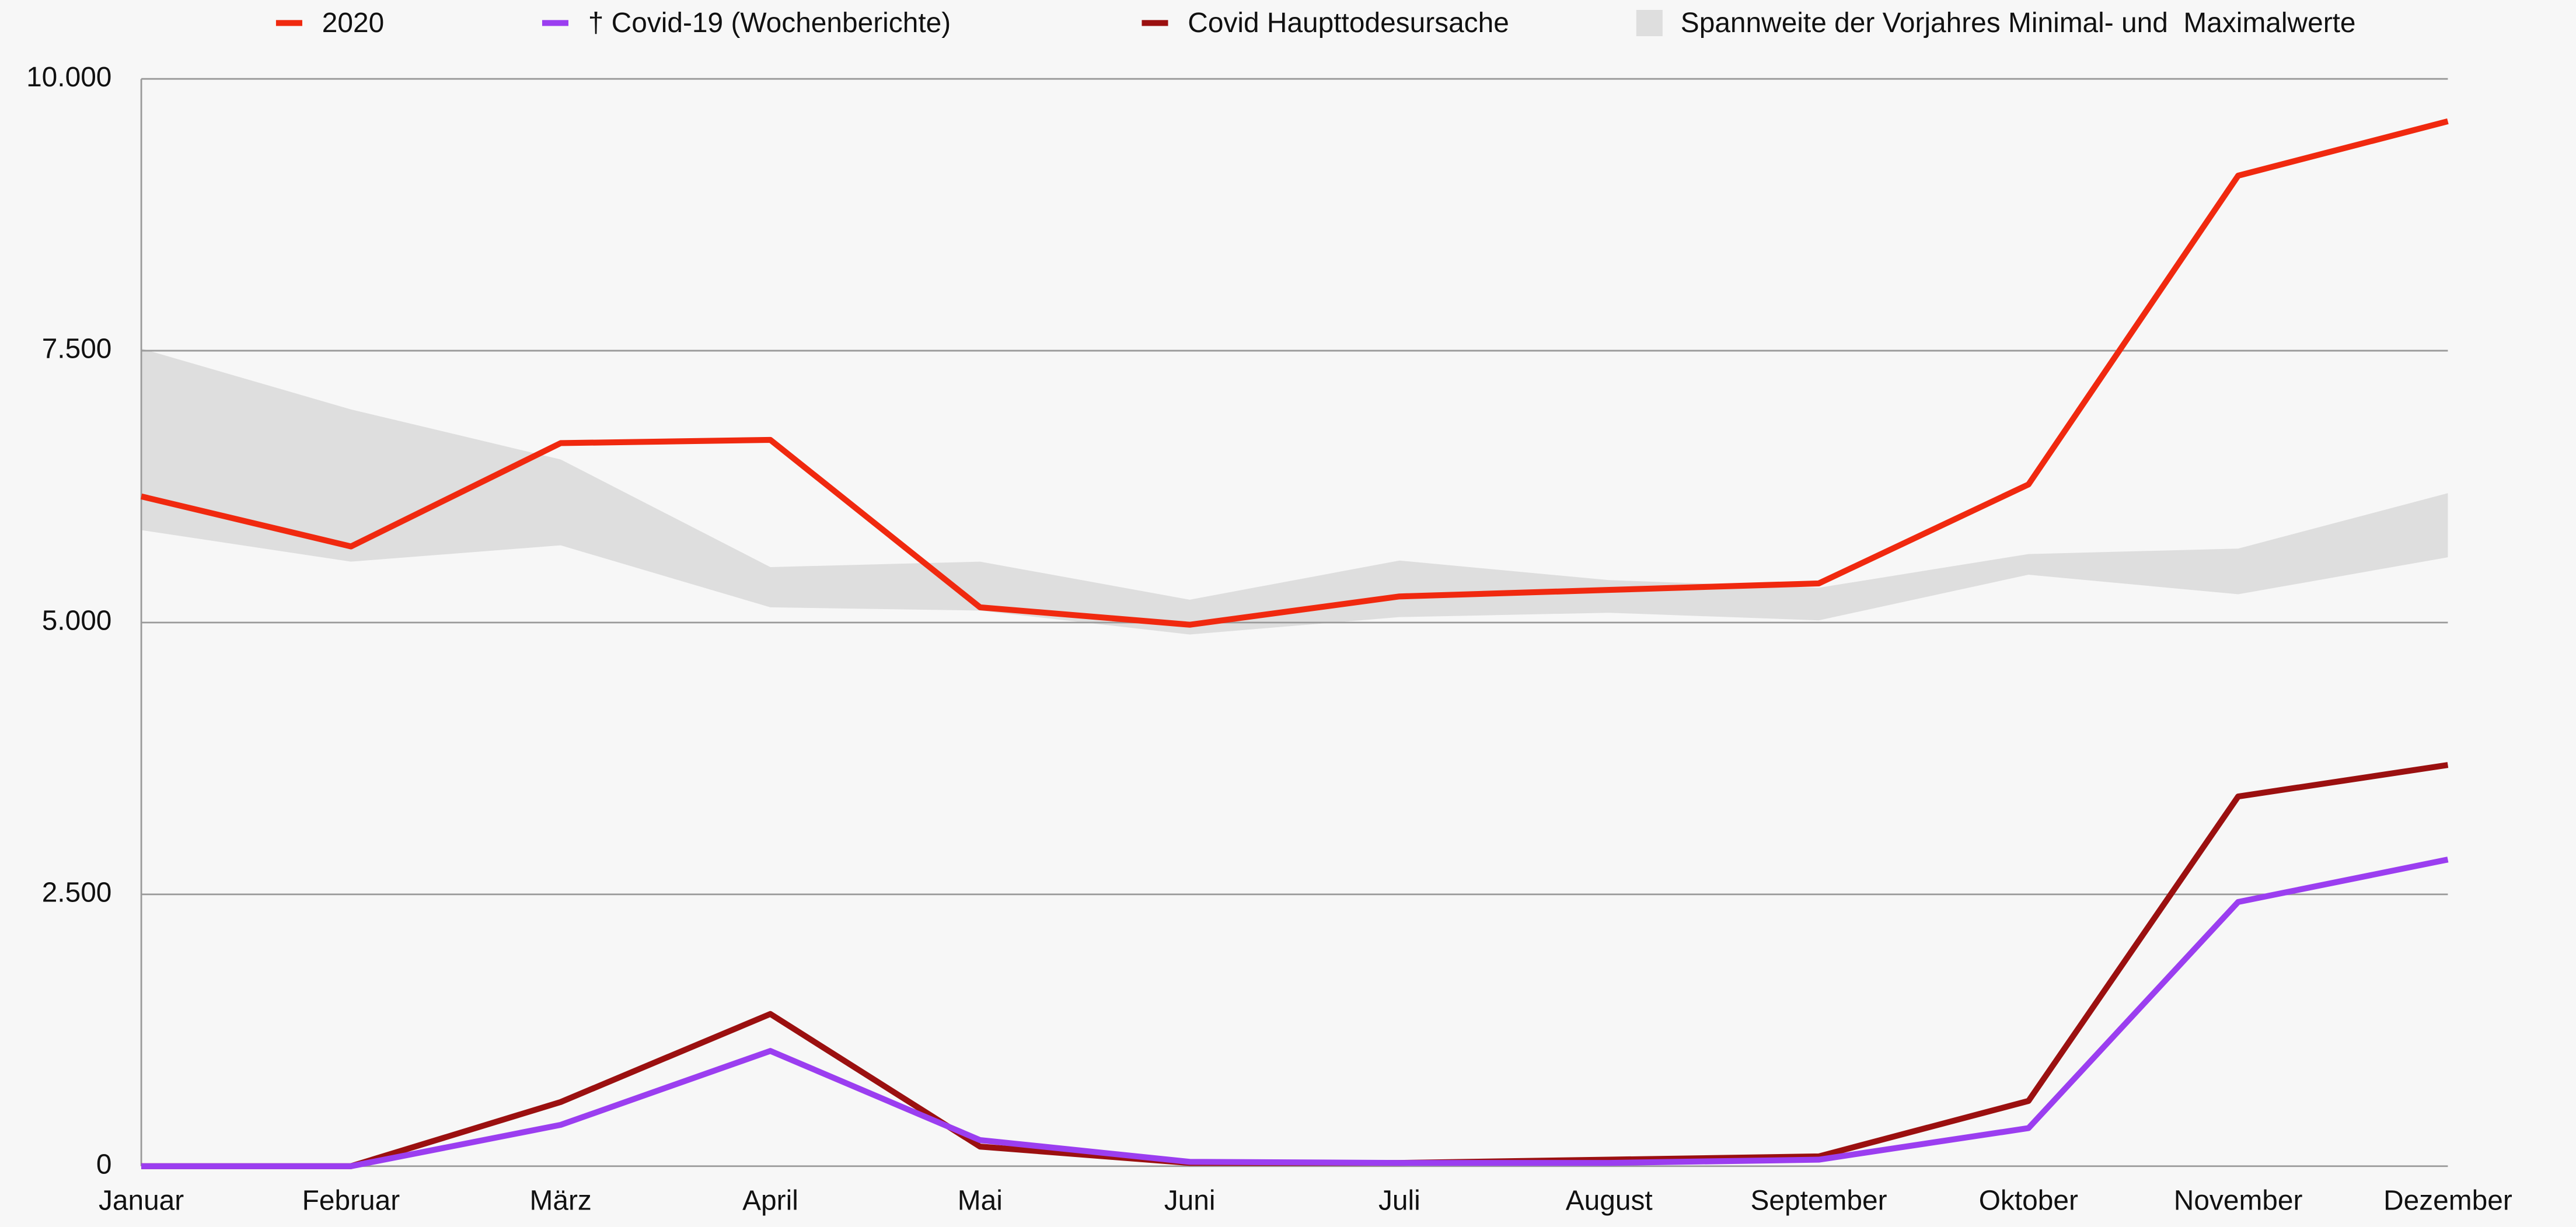 This screenshot has height=1227, width=2576. What do you see at coordinates (104, 1164) in the screenshot?
I see `y-tick-label: 0` at bounding box center [104, 1164].